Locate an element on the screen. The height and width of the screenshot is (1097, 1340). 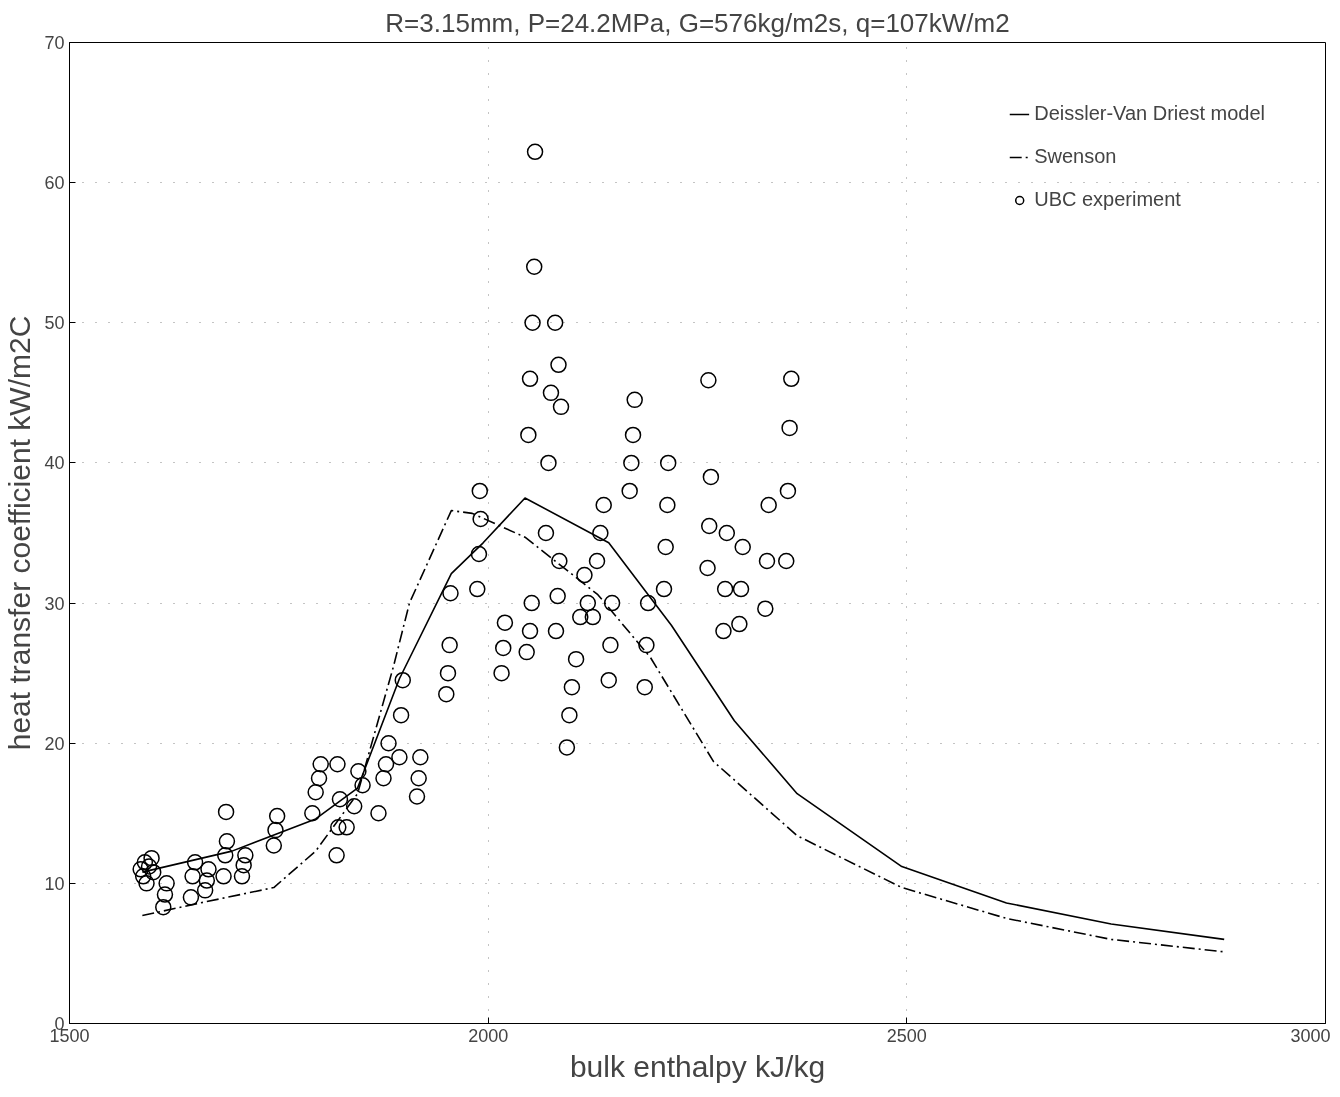
legend-label: UBC experiment is located at coordinates (1107, 199).